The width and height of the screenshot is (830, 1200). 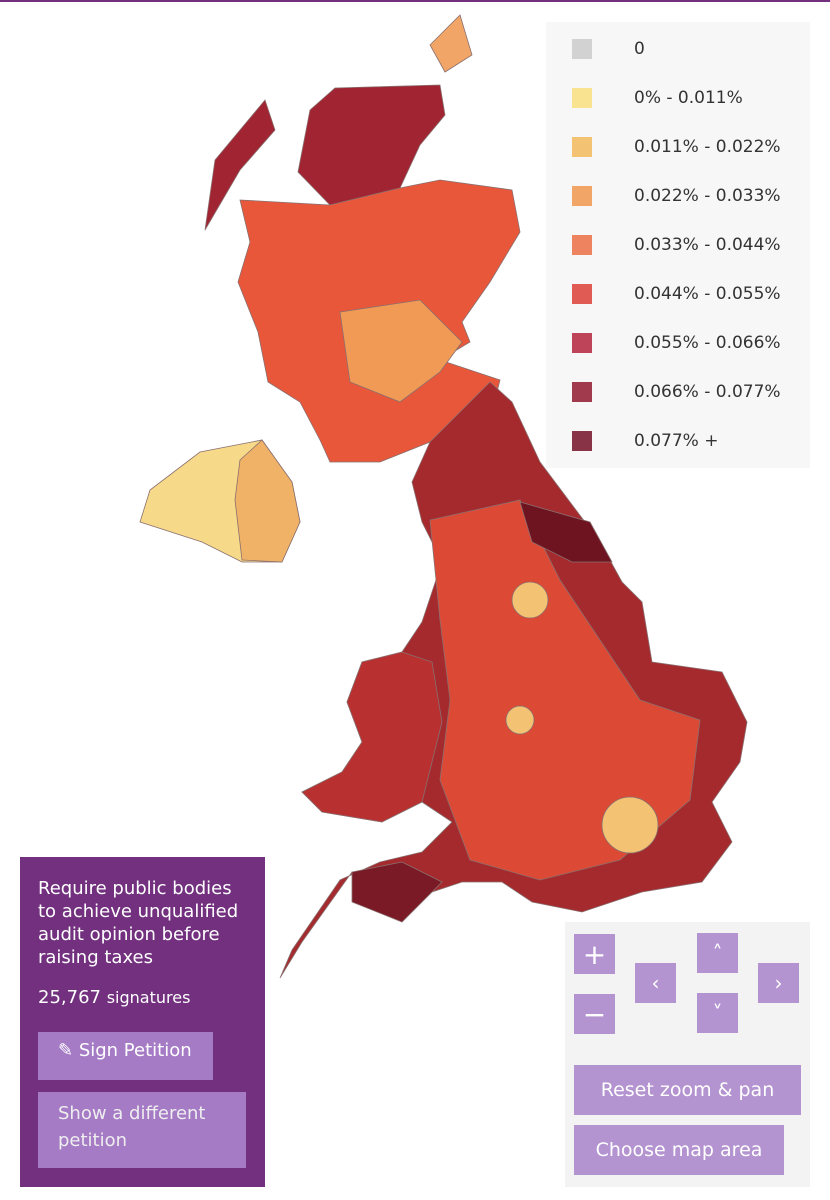 I want to click on legend-item: 0.066% - 0.077%, so click(x=676, y=392).